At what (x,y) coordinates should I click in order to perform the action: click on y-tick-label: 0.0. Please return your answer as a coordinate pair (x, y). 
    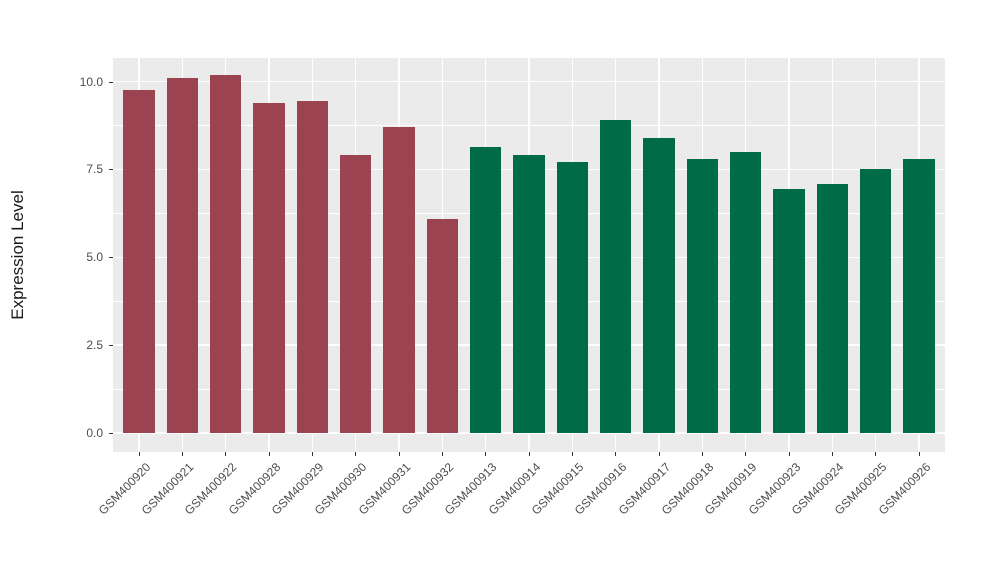
    Looking at the image, I should click on (94, 433).